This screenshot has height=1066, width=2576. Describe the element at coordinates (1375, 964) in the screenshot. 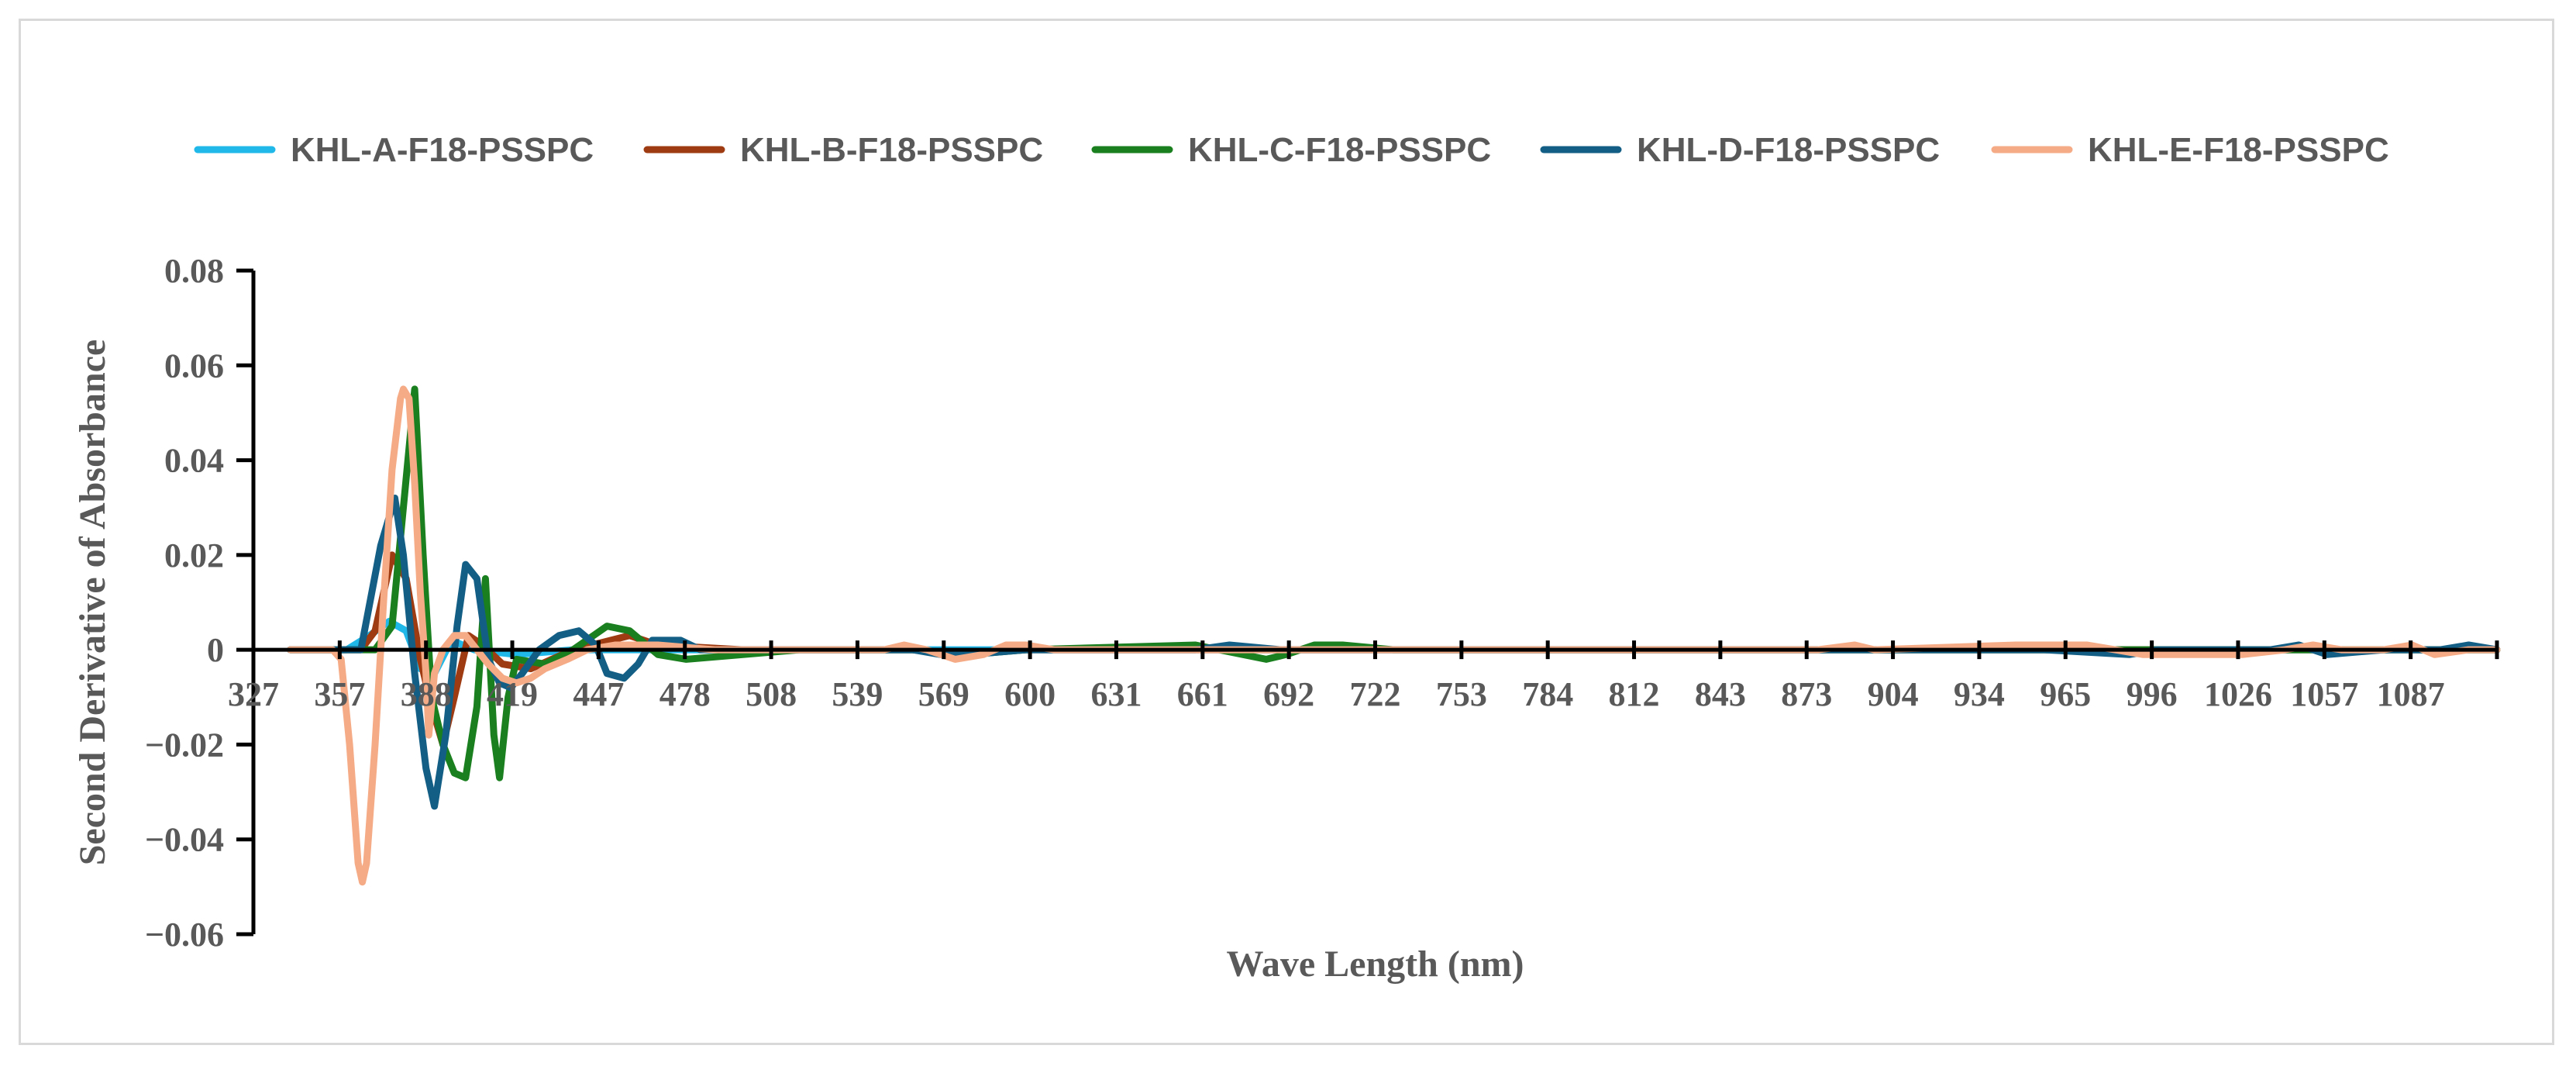

I see `x-axis-title: Wave Length (nm)` at that location.